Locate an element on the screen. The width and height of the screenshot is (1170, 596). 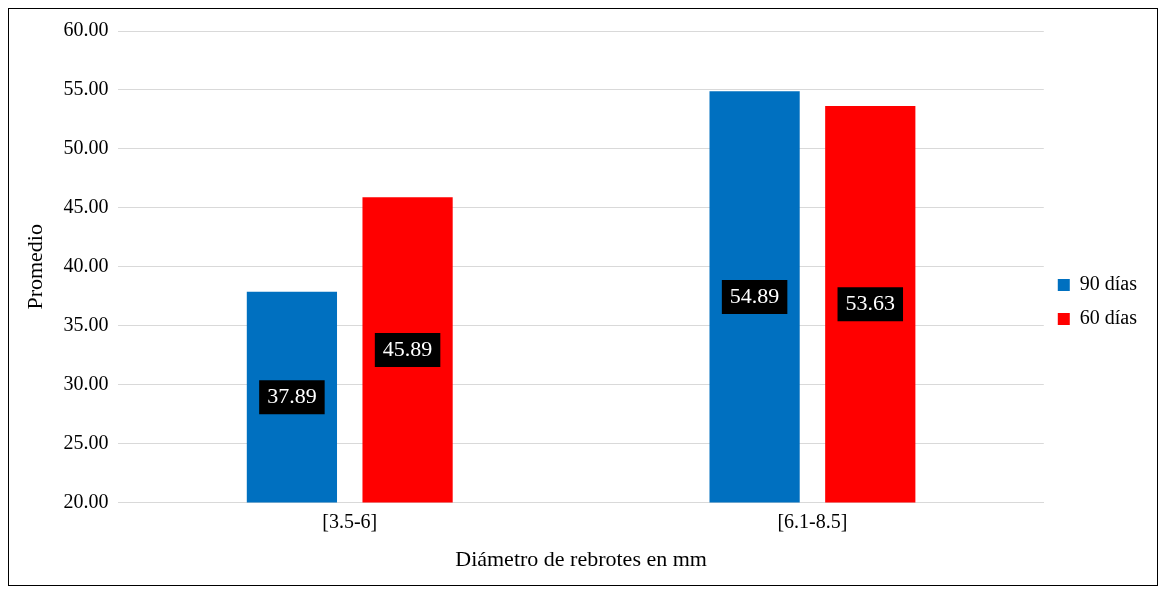
y-tick-label: 40.00 is located at coordinates (86, 265).